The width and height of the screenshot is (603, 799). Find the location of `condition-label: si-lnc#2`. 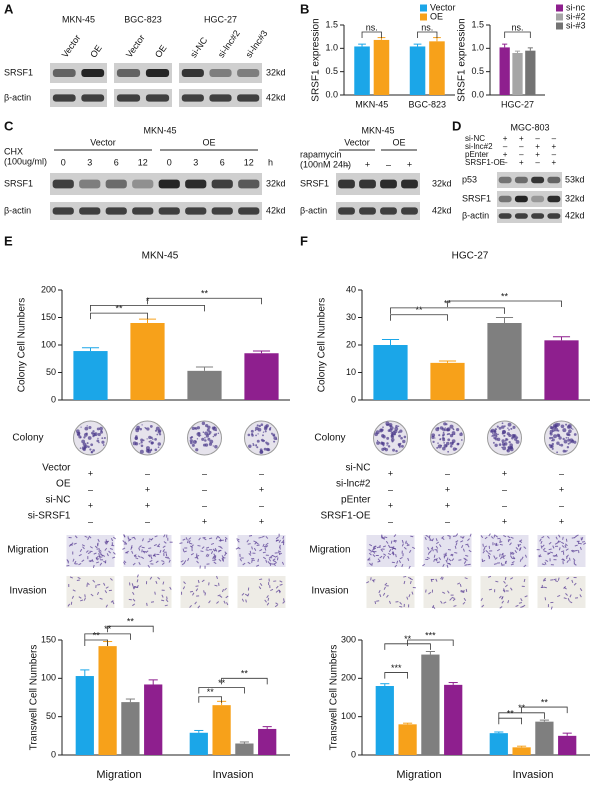

condition-label: si-lnc#2 is located at coordinates (479, 146).